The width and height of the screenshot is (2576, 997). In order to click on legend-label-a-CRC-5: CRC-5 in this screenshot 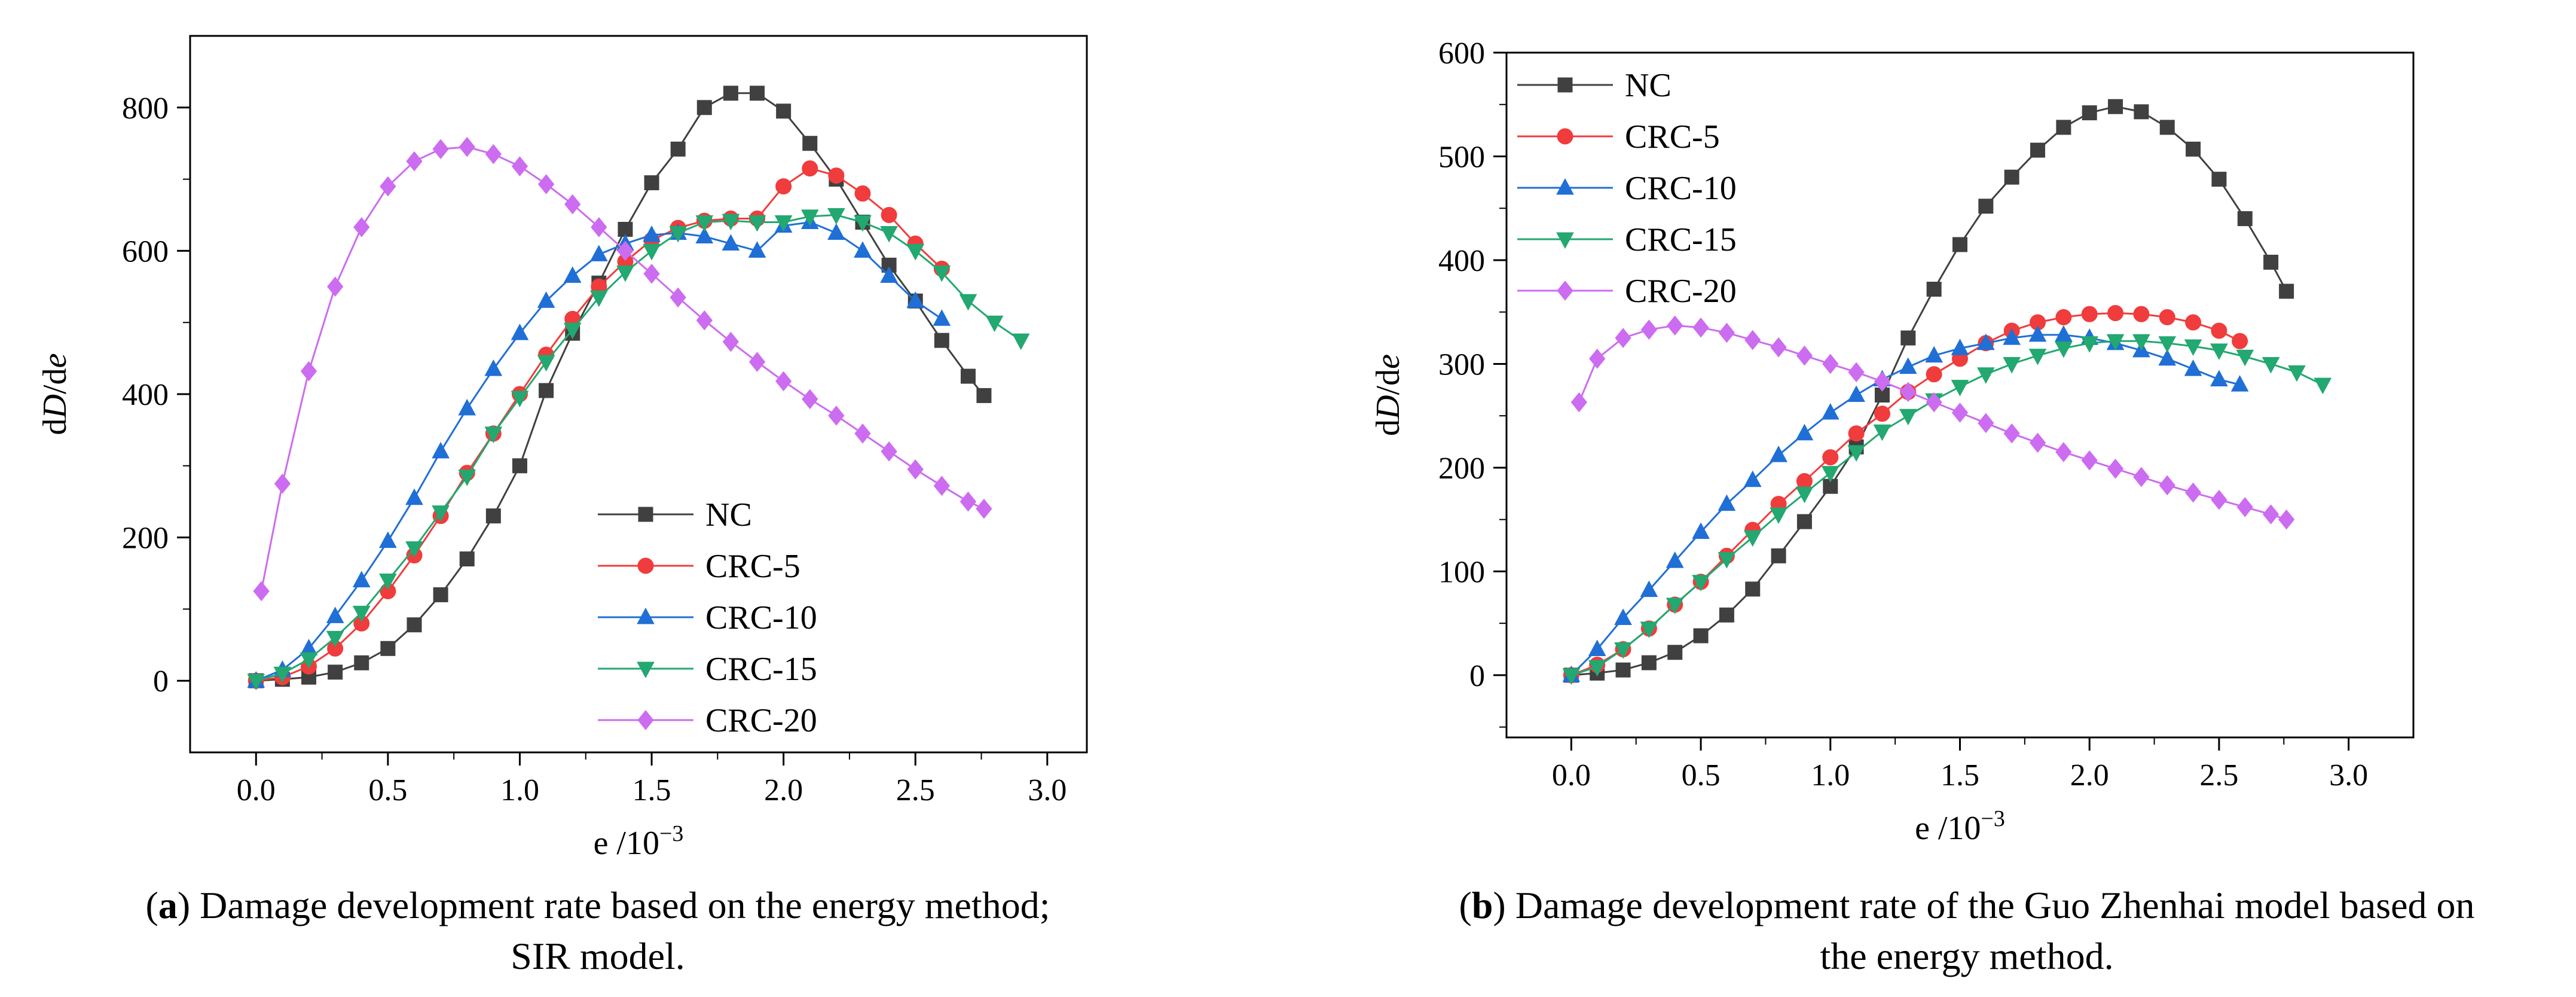, I will do `click(753, 566)`.